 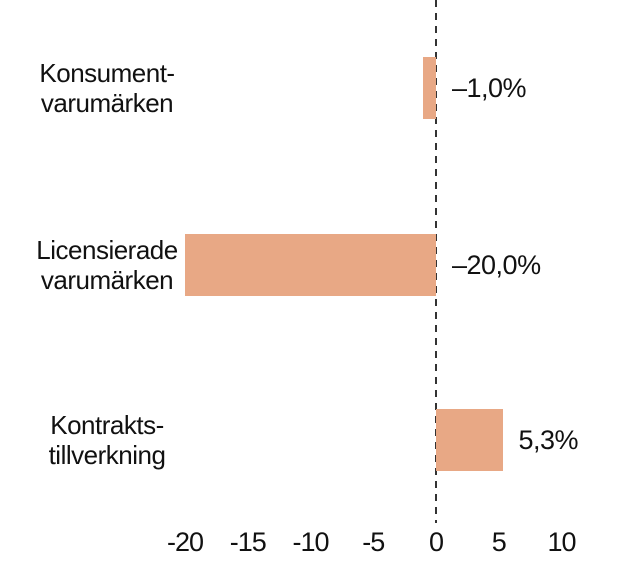 What do you see at coordinates (107, 265) in the screenshot?
I see `category-label: Licensierade varumärken` at bounding box center [107, 265].